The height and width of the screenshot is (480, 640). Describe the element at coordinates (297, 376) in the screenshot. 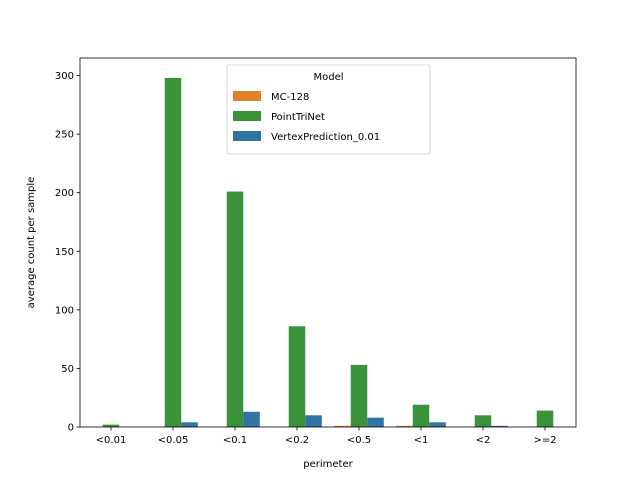

I see `bar-PointTriNet-<0.2` at that location.